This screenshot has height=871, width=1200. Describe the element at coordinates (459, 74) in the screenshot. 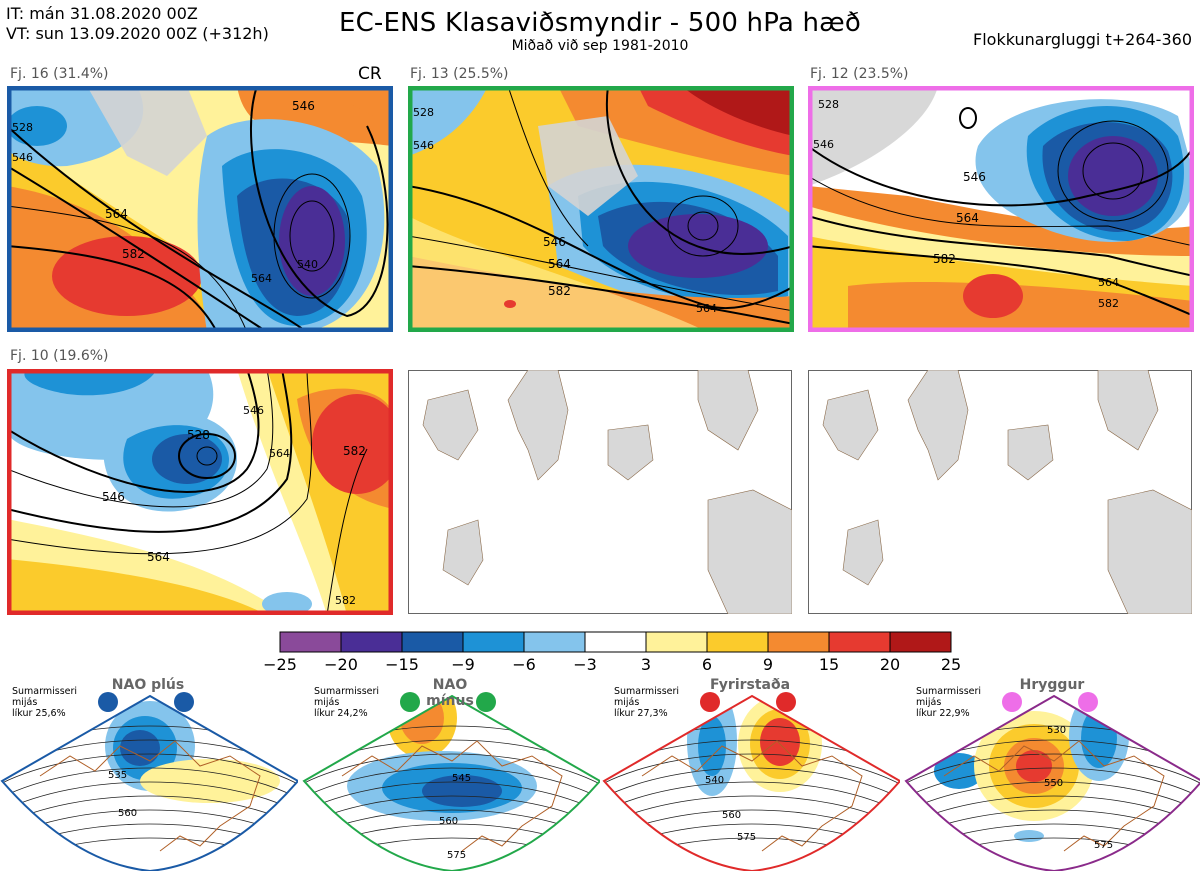

I see `panel-2-label: Fj. 13 (25.5%)` at that location.